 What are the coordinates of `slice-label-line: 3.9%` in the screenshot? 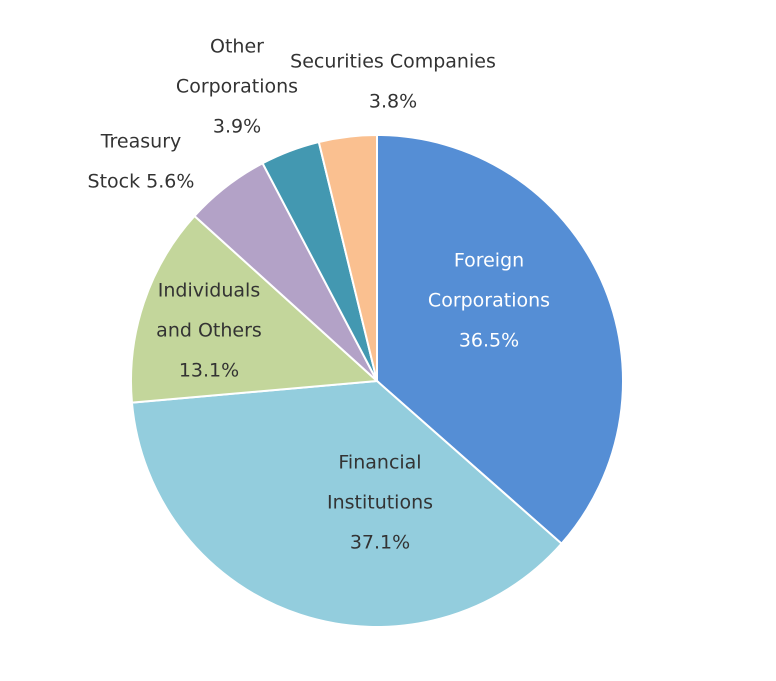 It's located at (237, 127).